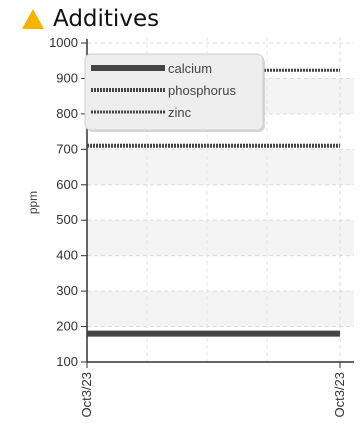  Describe the element at coordinates (67, 361) in the screenshot. I see `y-tick-label: 100` at that location.